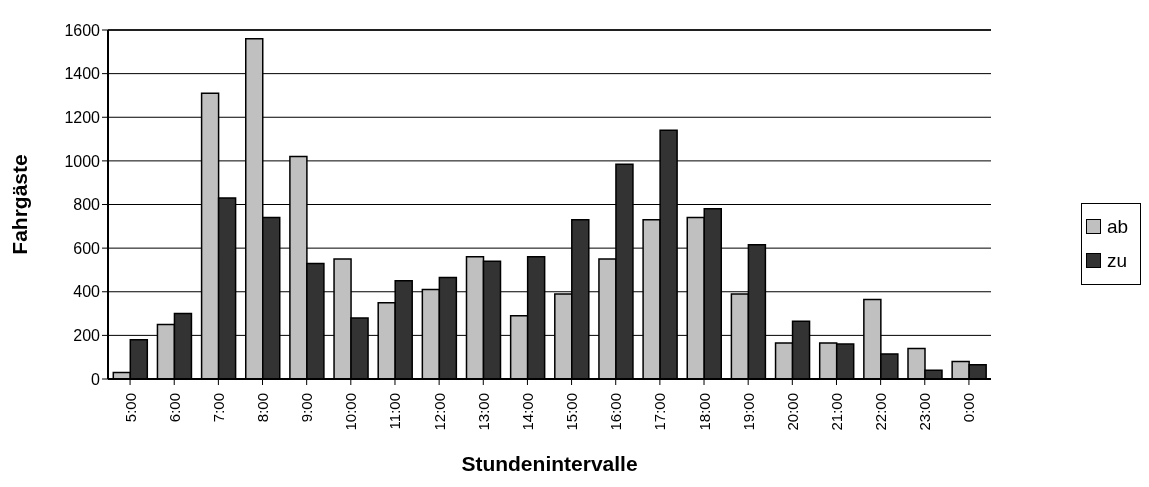  What do you see at coordinates (1117, 260) in the screenshot?
I see `legend-label: zu` at bounding box center [1117, 260].